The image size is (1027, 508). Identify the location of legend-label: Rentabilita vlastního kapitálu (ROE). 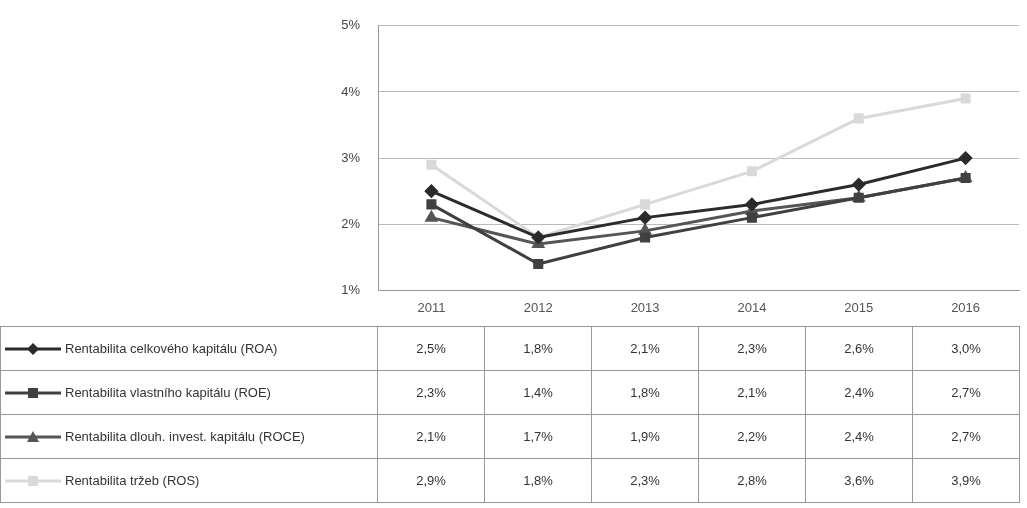
(168, 392).